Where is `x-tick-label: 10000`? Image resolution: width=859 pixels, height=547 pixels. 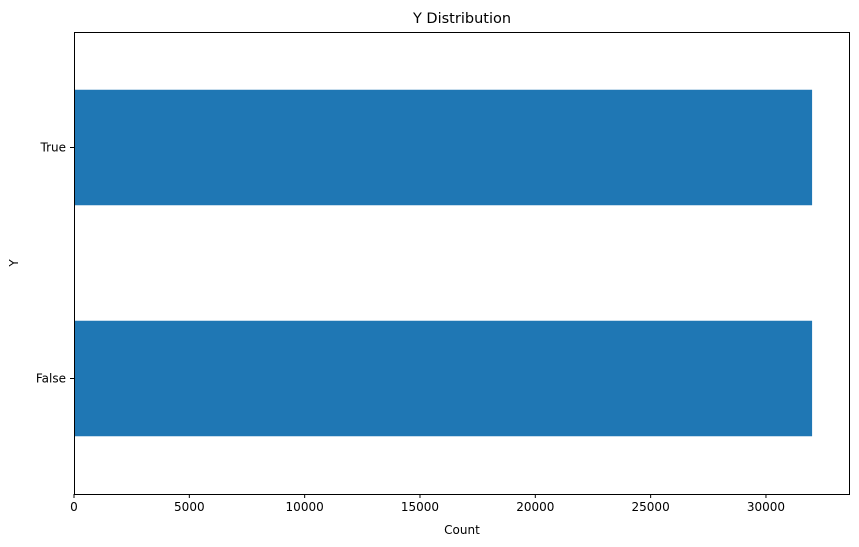 x-tick-label: 10000 is located at coordinates (305, 507).